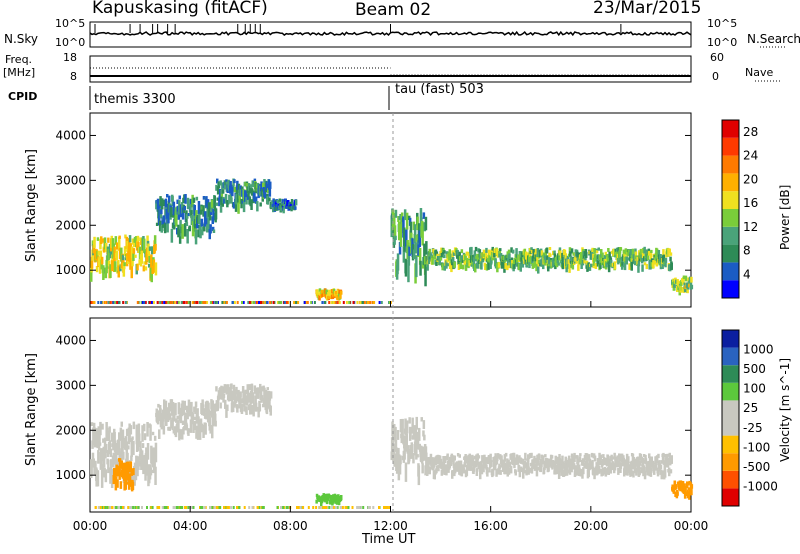  What do you see at coordinates (390, 69) in the screenshot?
I see `freq-panel` at bounding box center [390, 69].